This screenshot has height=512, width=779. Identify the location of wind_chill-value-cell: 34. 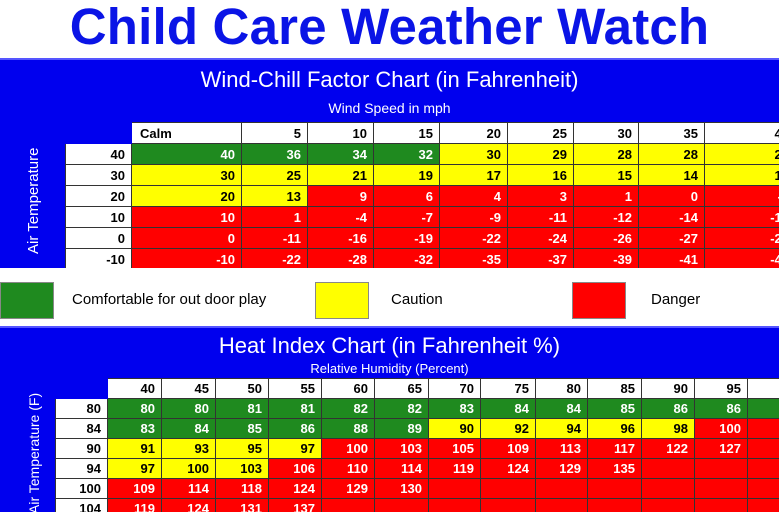
(340, 154).